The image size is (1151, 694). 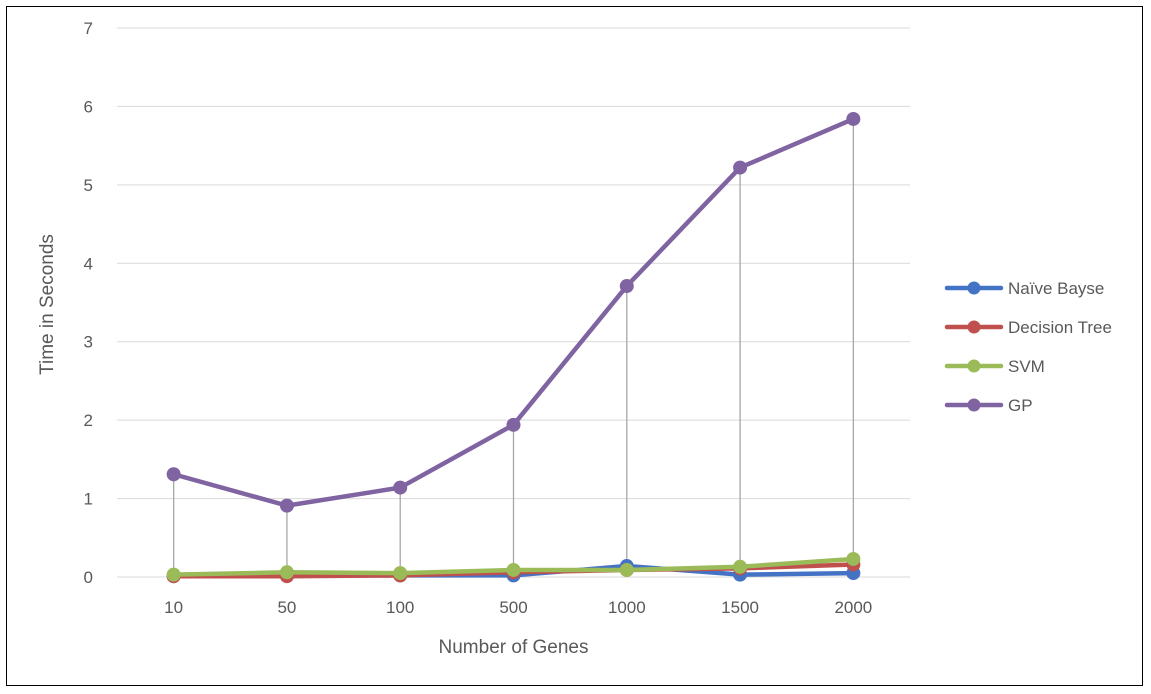 I want to click on y-tick-label: 3, so click(x=88, y=342).